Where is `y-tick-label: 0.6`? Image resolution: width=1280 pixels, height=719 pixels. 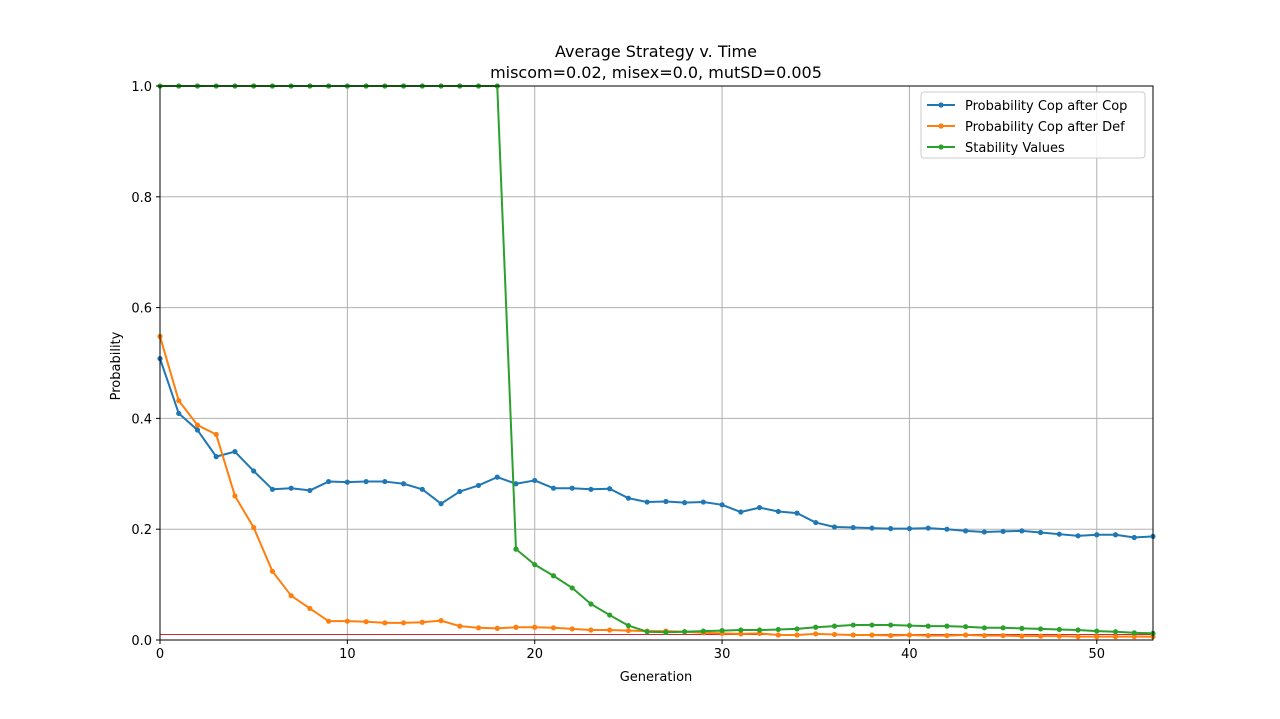
y-tick-label: 0.6 is located at coordinates (141, 309).